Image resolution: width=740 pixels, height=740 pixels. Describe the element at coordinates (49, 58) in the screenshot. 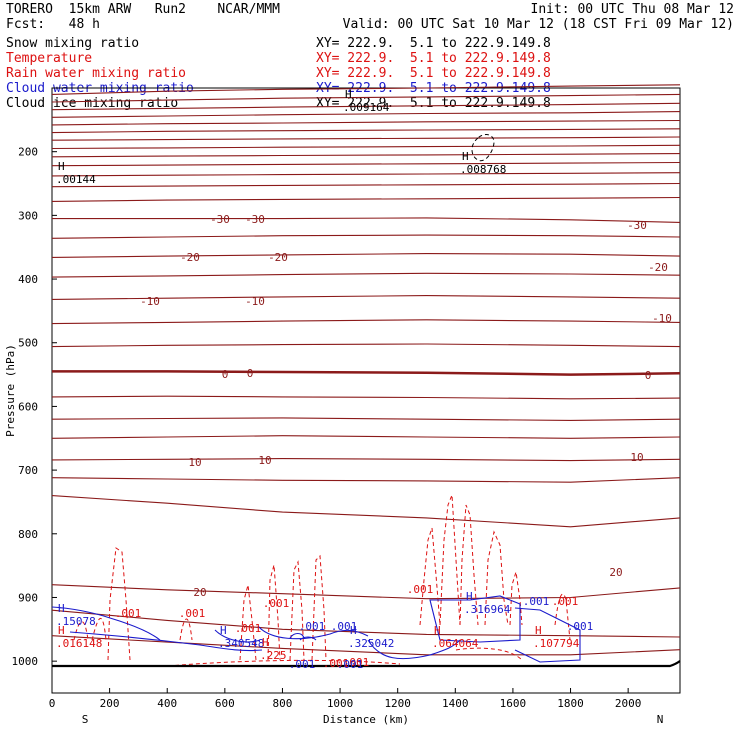

I see `legend-item: Temperature` at that location.